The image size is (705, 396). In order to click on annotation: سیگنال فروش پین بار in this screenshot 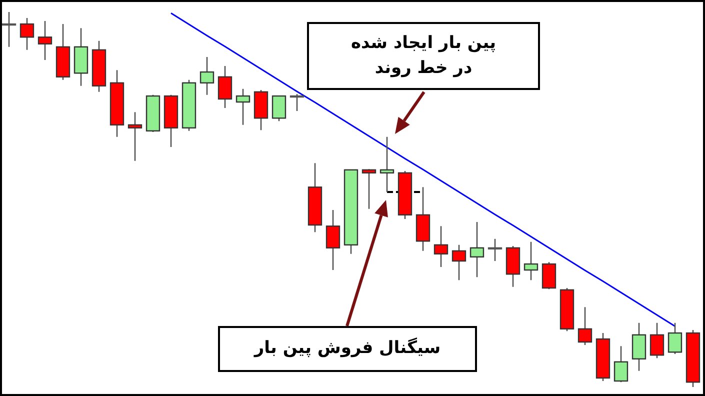, I will do `click(347, 348)`.